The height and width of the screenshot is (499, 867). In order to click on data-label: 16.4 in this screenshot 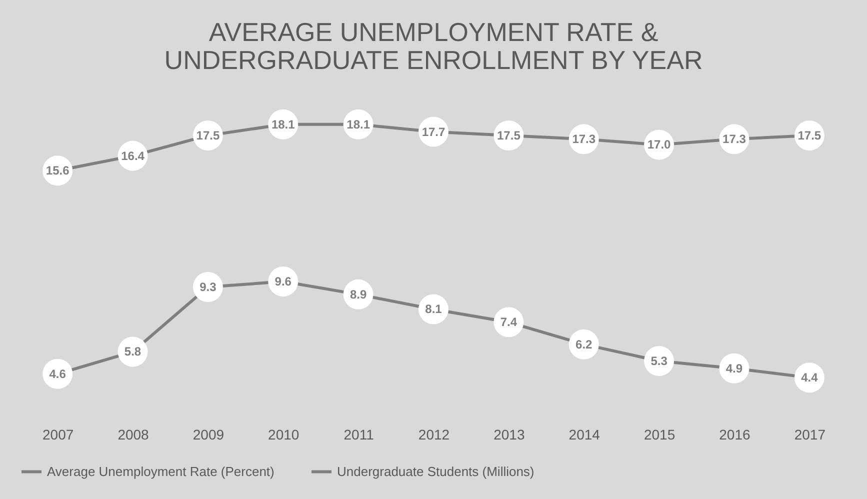, I will do `click(133, 155)`.